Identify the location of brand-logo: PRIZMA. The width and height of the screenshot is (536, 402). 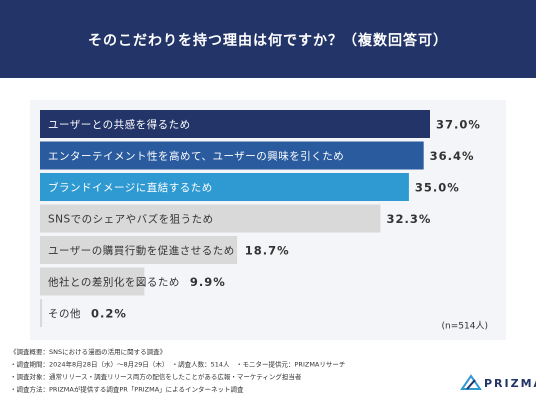
(498, 382).